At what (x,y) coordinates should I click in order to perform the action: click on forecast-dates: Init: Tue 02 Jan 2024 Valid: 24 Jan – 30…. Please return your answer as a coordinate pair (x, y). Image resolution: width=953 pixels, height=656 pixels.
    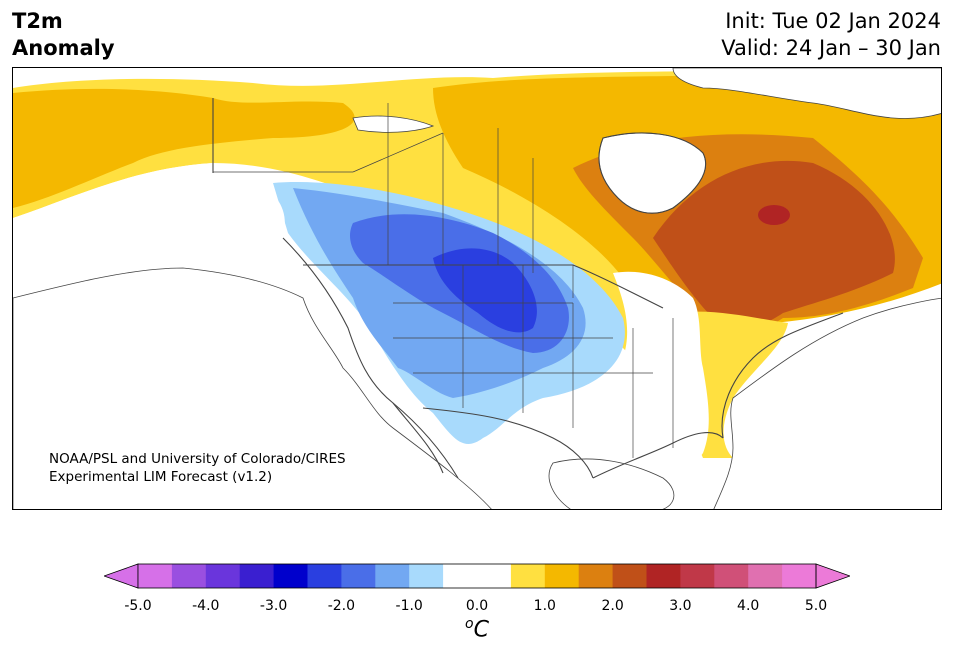
    Looking at the image, I should click on (831, 35).